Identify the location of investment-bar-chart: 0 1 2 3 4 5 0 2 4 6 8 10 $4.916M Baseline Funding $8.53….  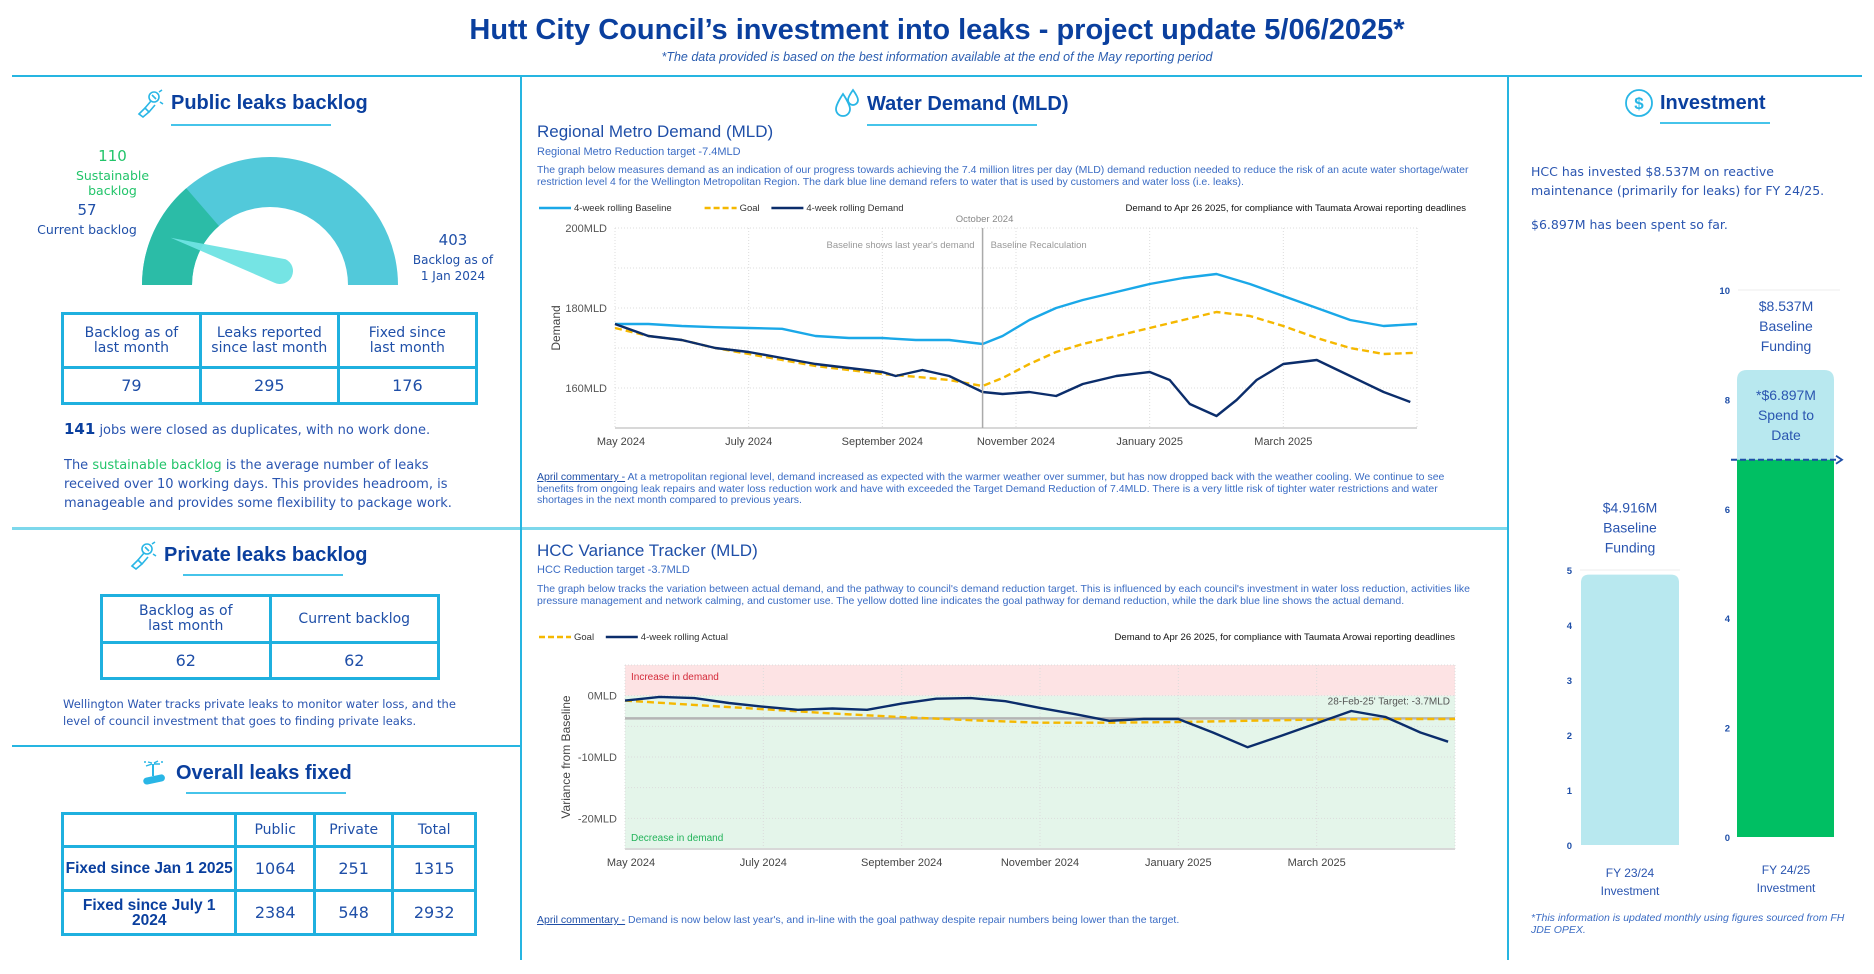
(1705, 592).